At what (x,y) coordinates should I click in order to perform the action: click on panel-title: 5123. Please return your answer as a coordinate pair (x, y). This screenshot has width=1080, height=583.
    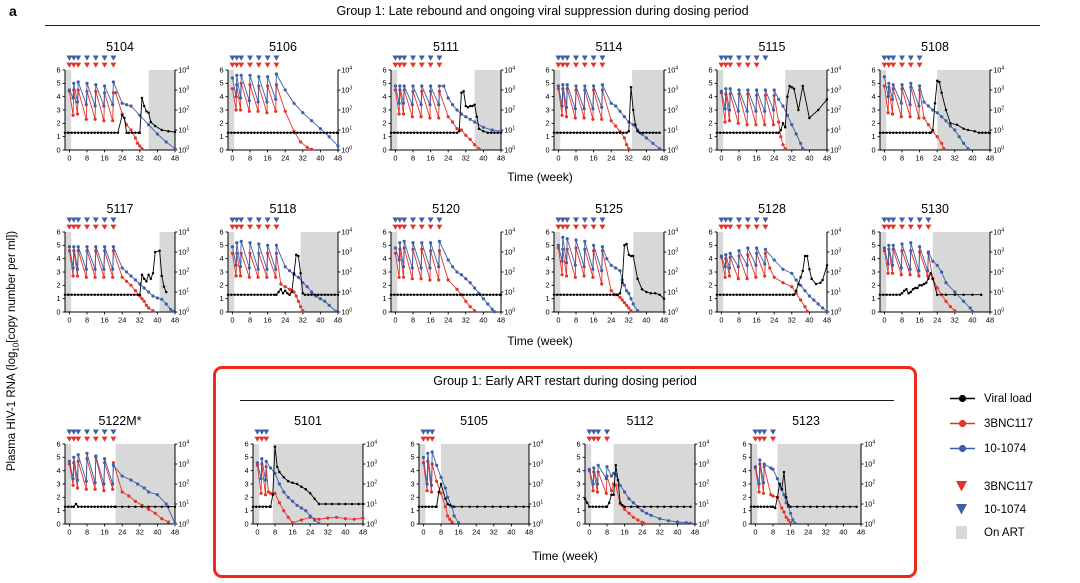
    Looking at the image, I should click on (806, 421).